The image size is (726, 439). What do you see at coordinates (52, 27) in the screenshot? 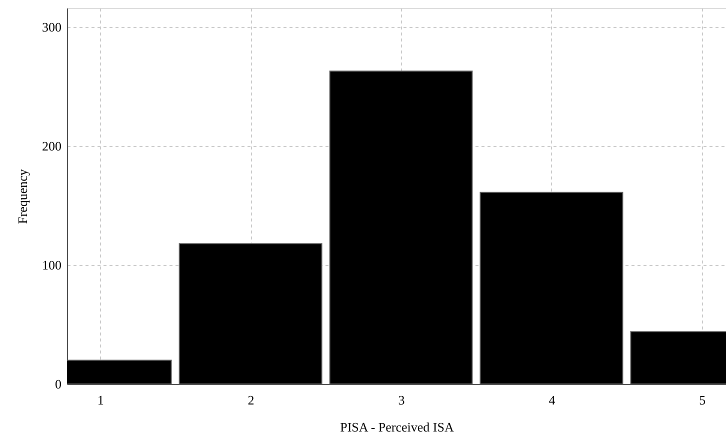
I see `y-tick-label: 300` at bounding box center [52, 27].